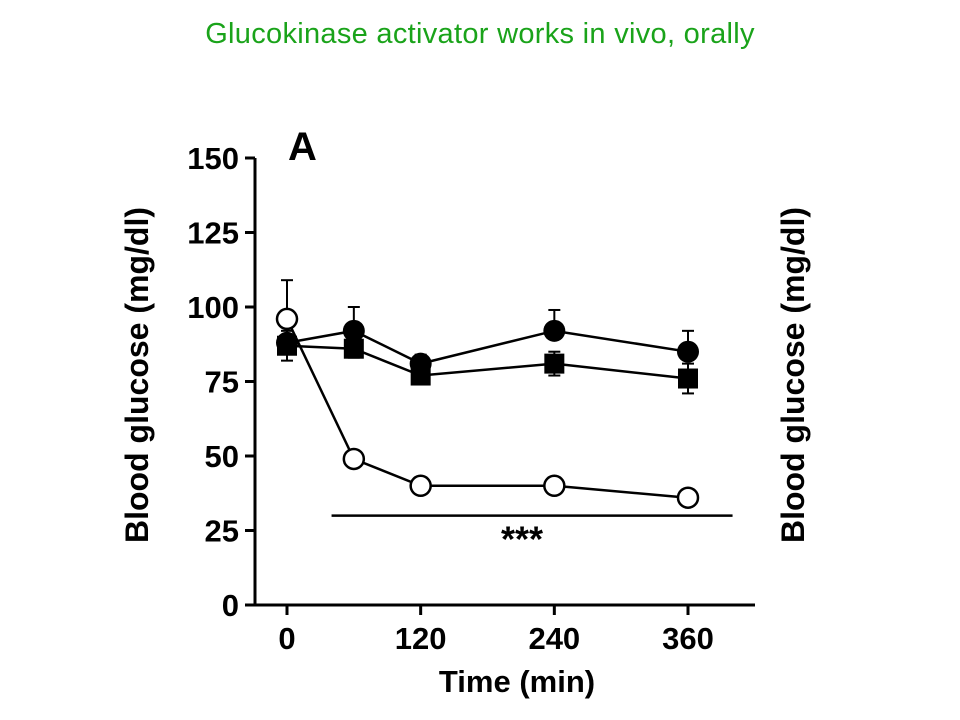 The image size is (960, 720). Describe the element at coordinates (222, 456) in the screenshot. I see `y-tick-label: 50` at that location.